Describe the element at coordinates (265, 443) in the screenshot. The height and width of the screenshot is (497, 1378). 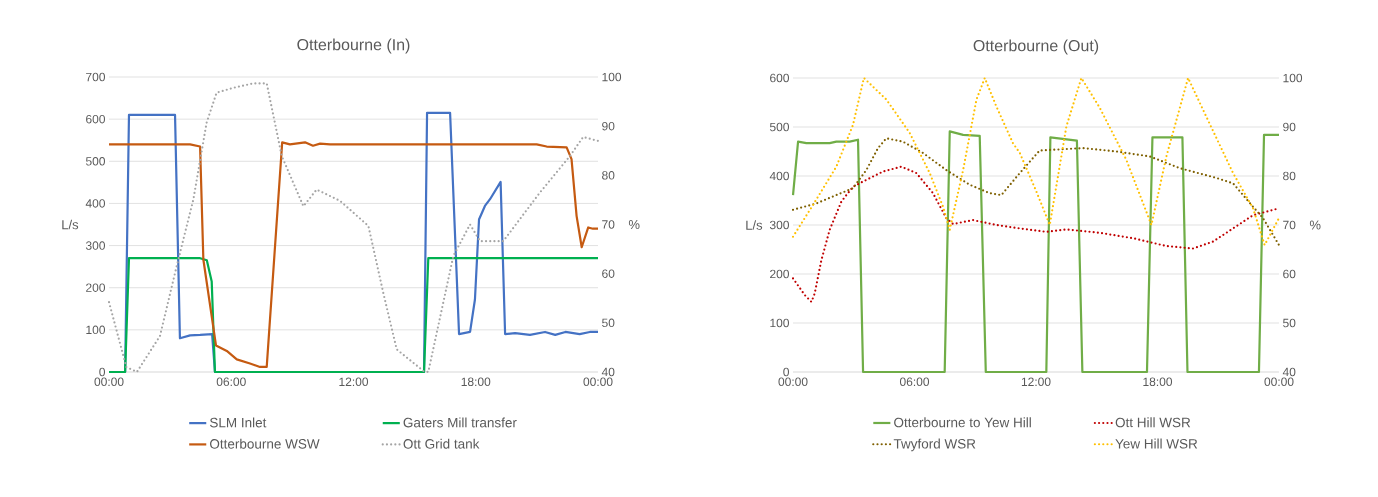
I see `legend-label: Otterbourne WSW` at that location.